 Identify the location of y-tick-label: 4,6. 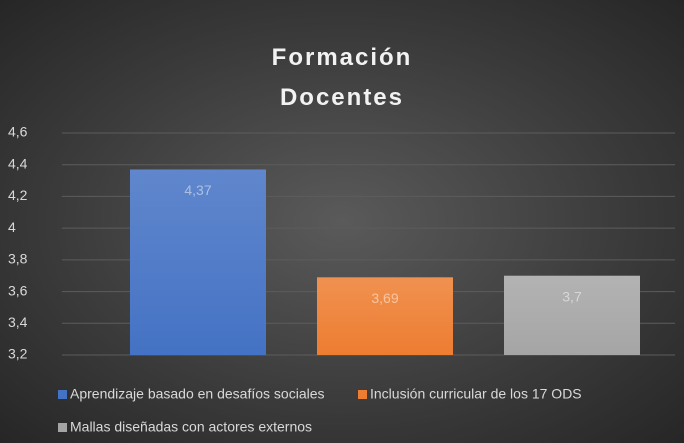
(18, 132).